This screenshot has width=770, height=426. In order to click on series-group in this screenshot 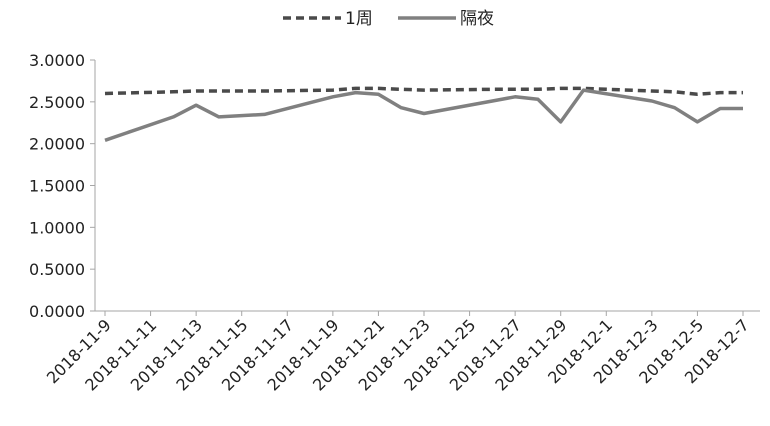, I will do `click(423, 114)`.